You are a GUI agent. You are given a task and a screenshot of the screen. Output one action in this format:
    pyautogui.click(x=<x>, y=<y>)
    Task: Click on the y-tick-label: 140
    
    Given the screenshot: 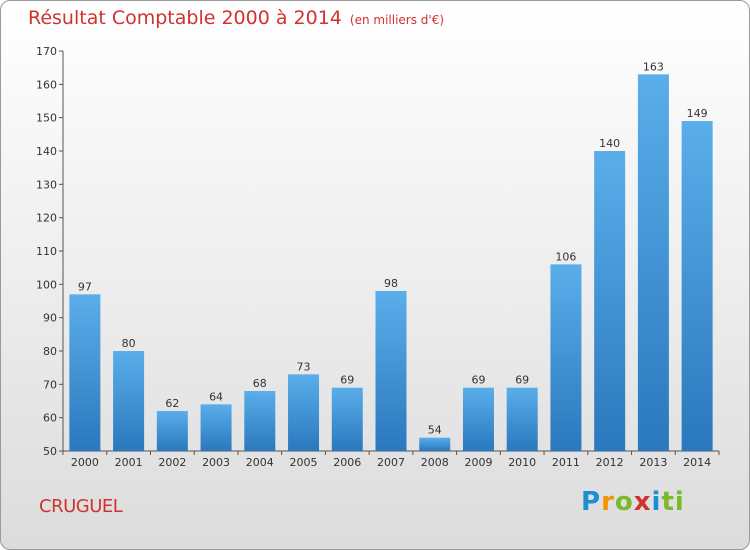 What is the action you would take?
    pyautogui.click(x=46, y=151)
    